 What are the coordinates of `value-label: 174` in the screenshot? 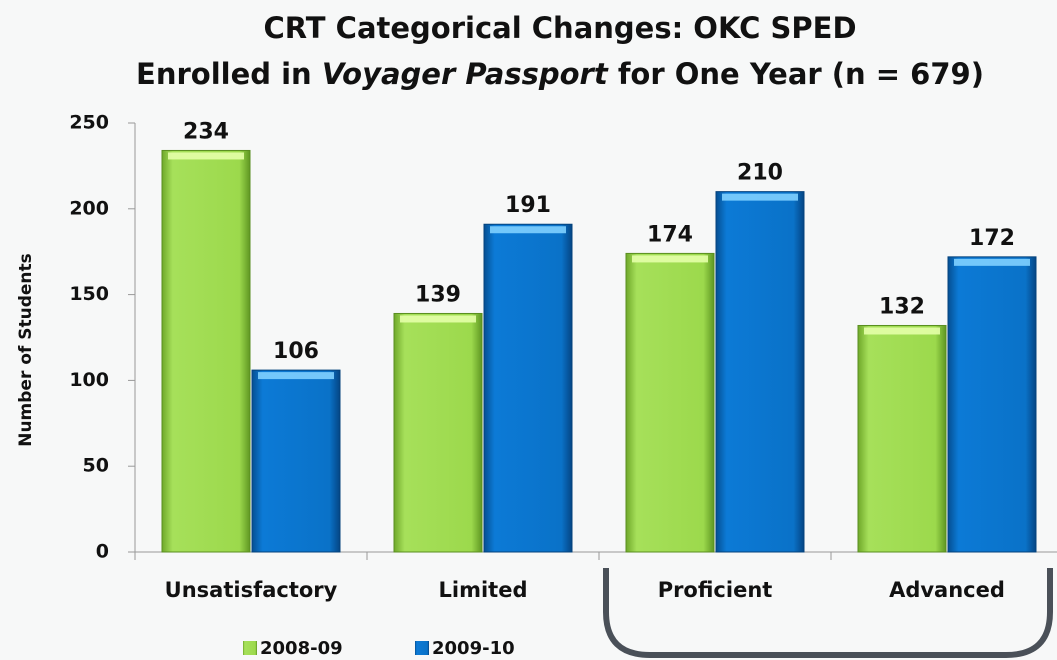 It's located at (670, 234).